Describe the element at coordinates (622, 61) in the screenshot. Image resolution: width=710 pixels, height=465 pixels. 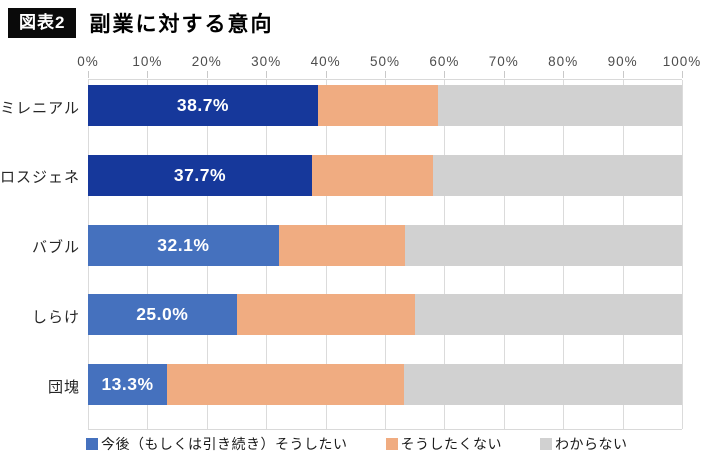
I see `x-axis-label: 90%` at that location.